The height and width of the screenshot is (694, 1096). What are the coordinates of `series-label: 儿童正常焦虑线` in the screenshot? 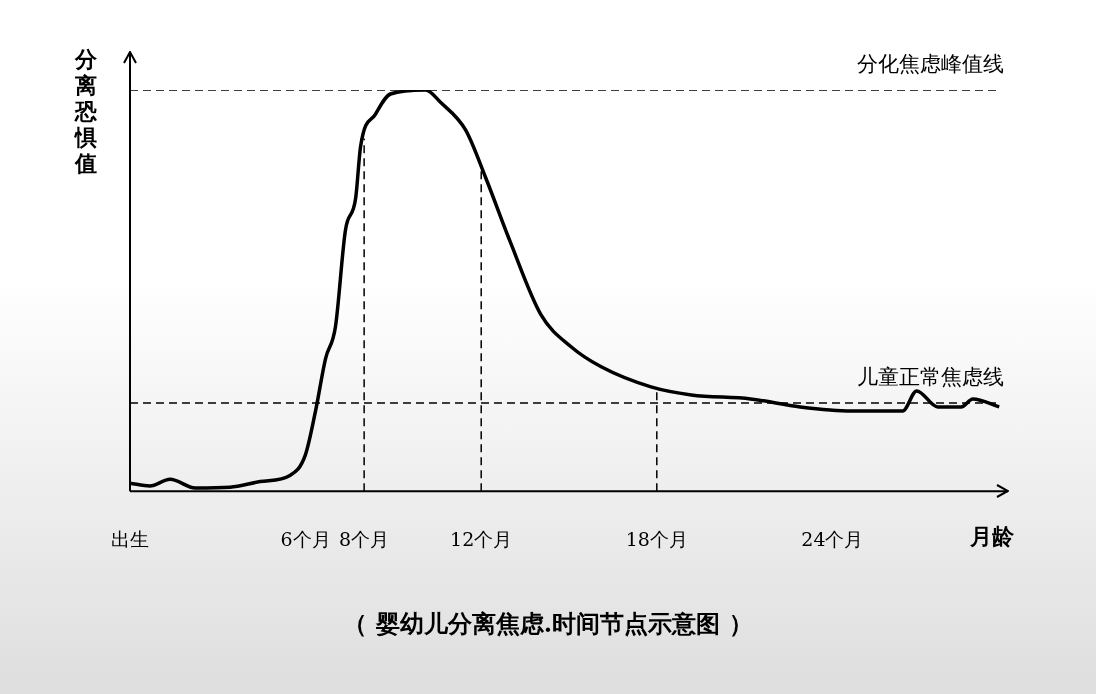 It's located at (931, 376).